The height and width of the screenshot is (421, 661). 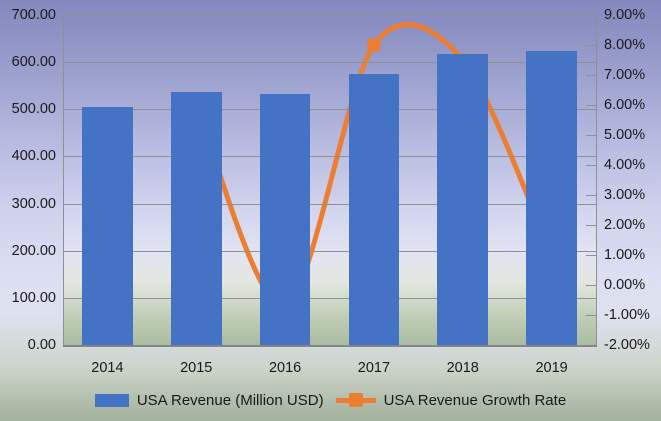 What do you see at coordinates (625, 135) in the screenshot?
I see `right-axis-tick-label: 5.00%` at bounding box center [625, 135].